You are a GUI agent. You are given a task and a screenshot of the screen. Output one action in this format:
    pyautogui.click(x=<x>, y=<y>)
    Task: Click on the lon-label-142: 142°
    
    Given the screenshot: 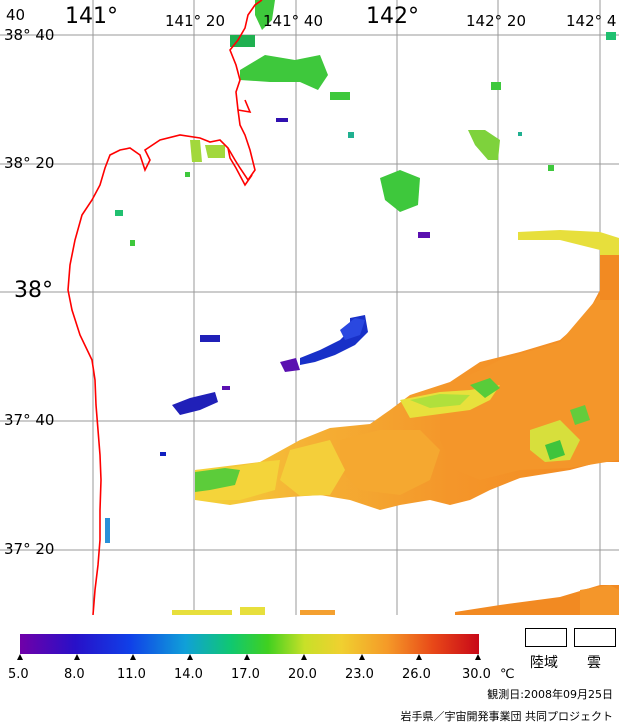 What is the action you would take?
    pyautogui.click(x=392, y=16)
    